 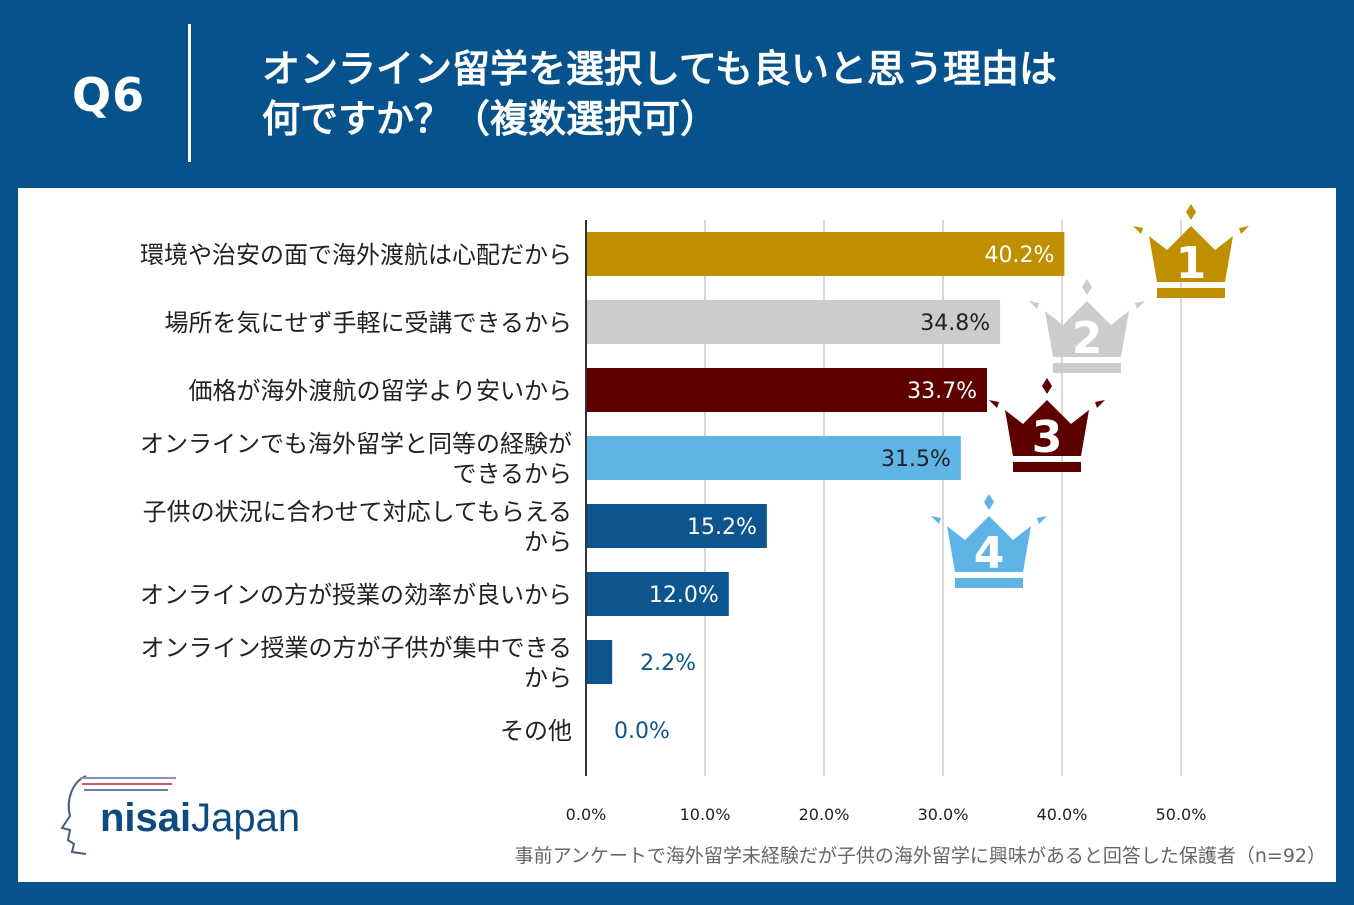 I want to click on crown-rank-number: 1, so click(x=1191, y=263).